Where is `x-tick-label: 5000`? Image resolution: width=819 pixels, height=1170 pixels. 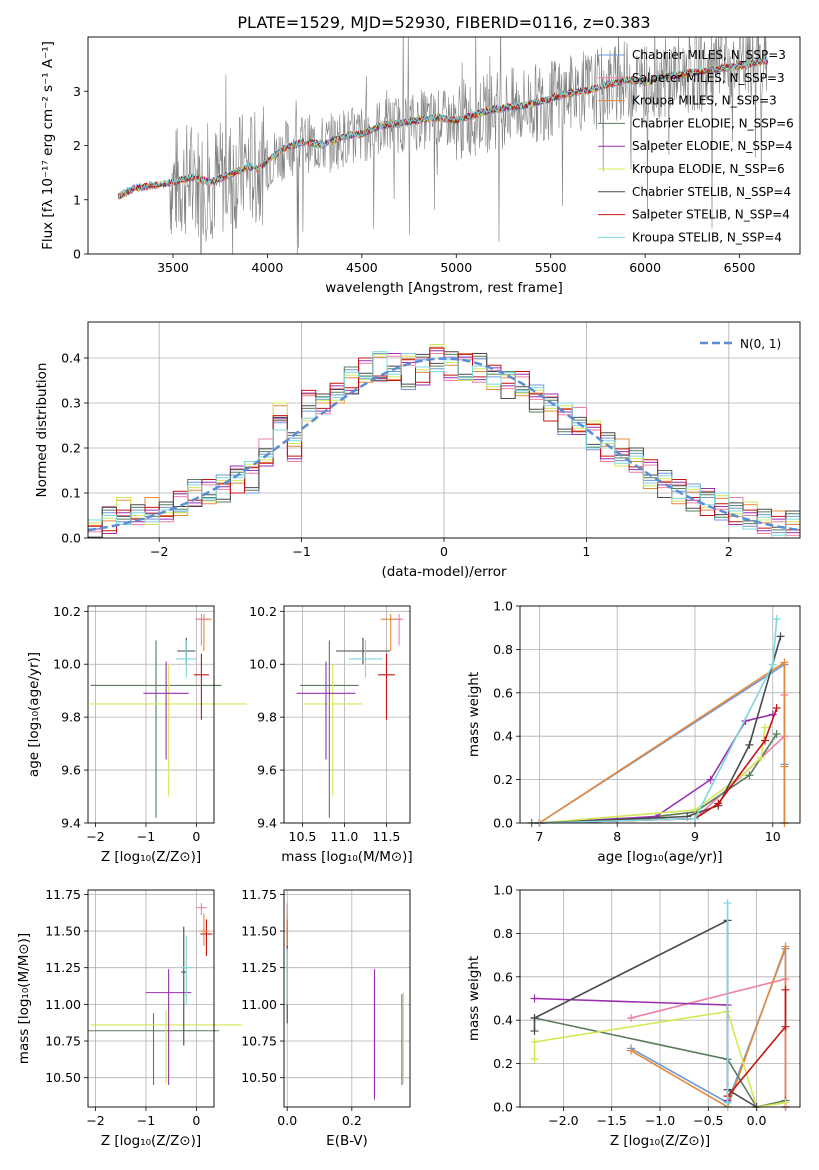
x-tick-label: 5000 is located at coordinates (456, 267).